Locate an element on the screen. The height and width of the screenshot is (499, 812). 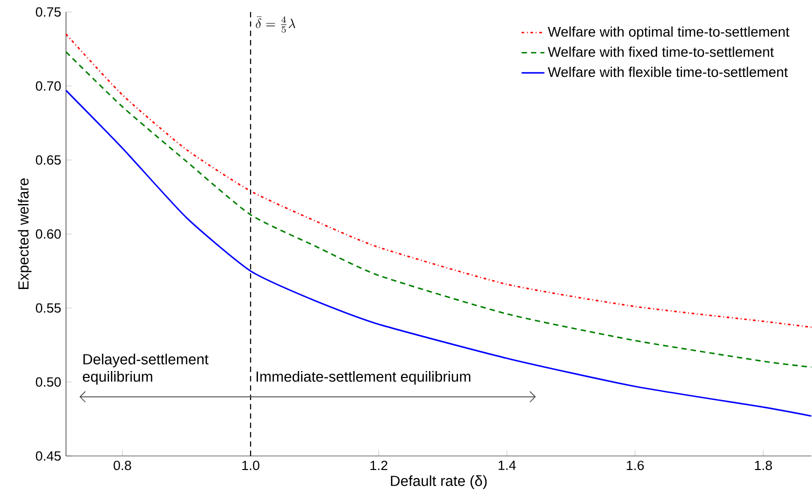
legend-label: Welfare with fixed time-to-settlement is located at coordinates (661, 52).